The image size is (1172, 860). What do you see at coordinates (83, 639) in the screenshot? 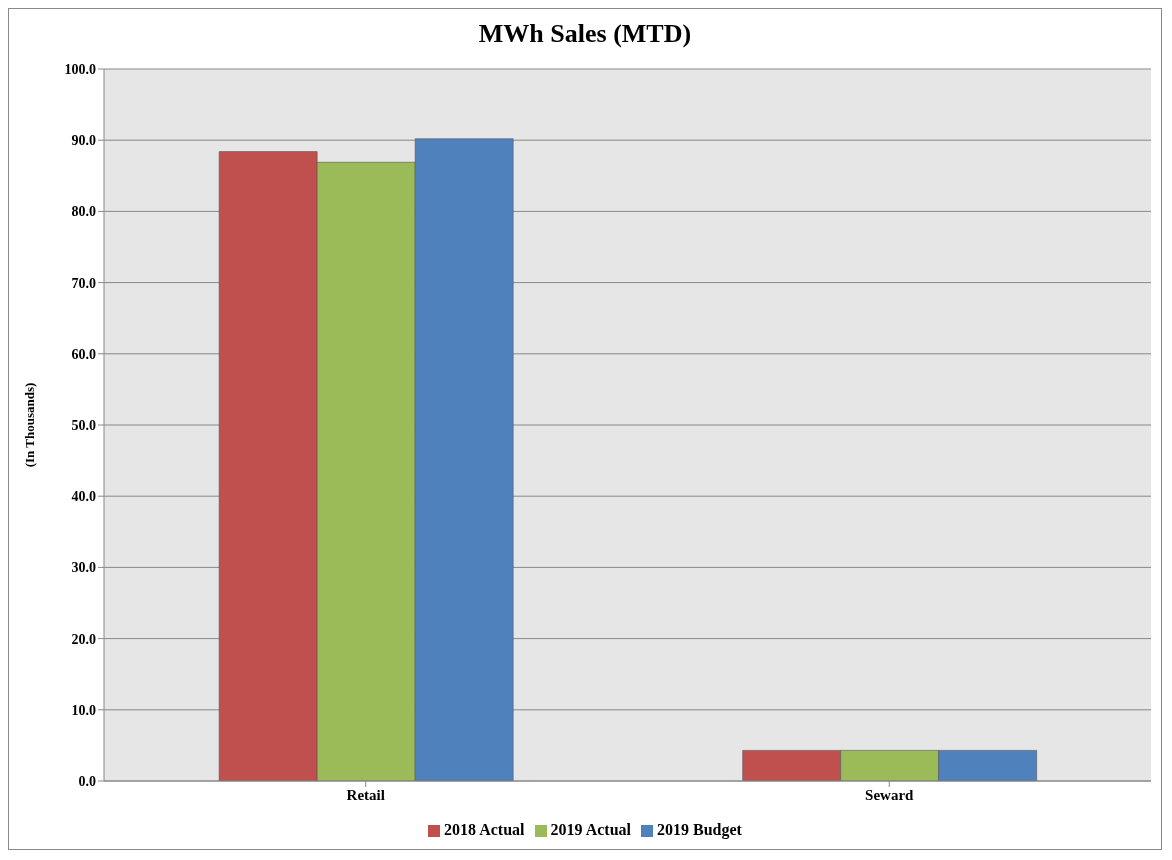
I see `y-tick-label: 20.0` at bounding box center [83, 639].